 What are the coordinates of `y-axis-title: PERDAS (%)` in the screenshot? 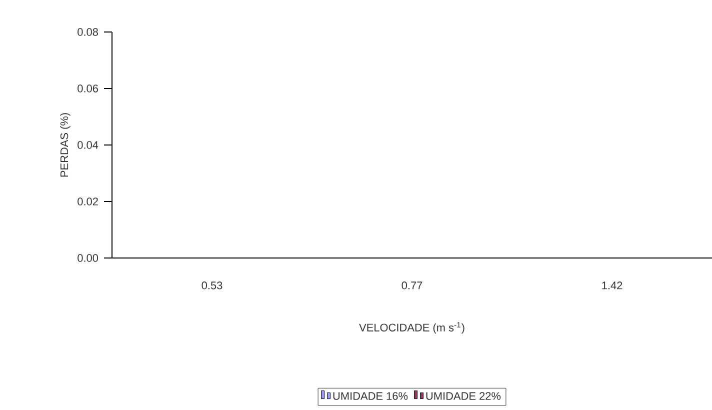 It's located at (65, 145).